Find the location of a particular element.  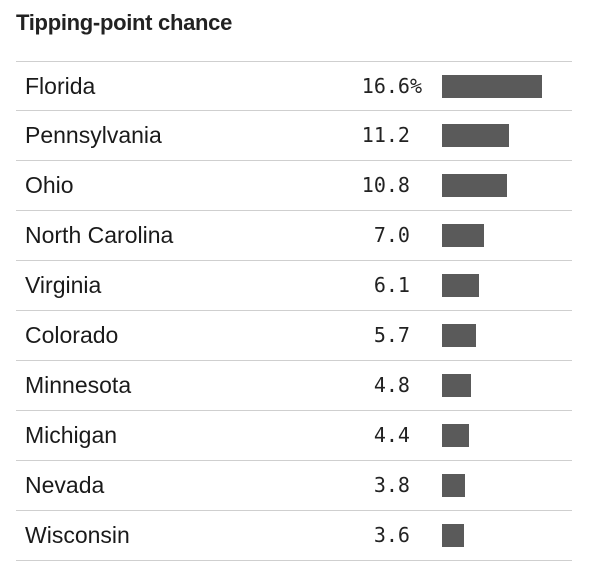

state-label: Nevada is located at coordinates (65, 485).